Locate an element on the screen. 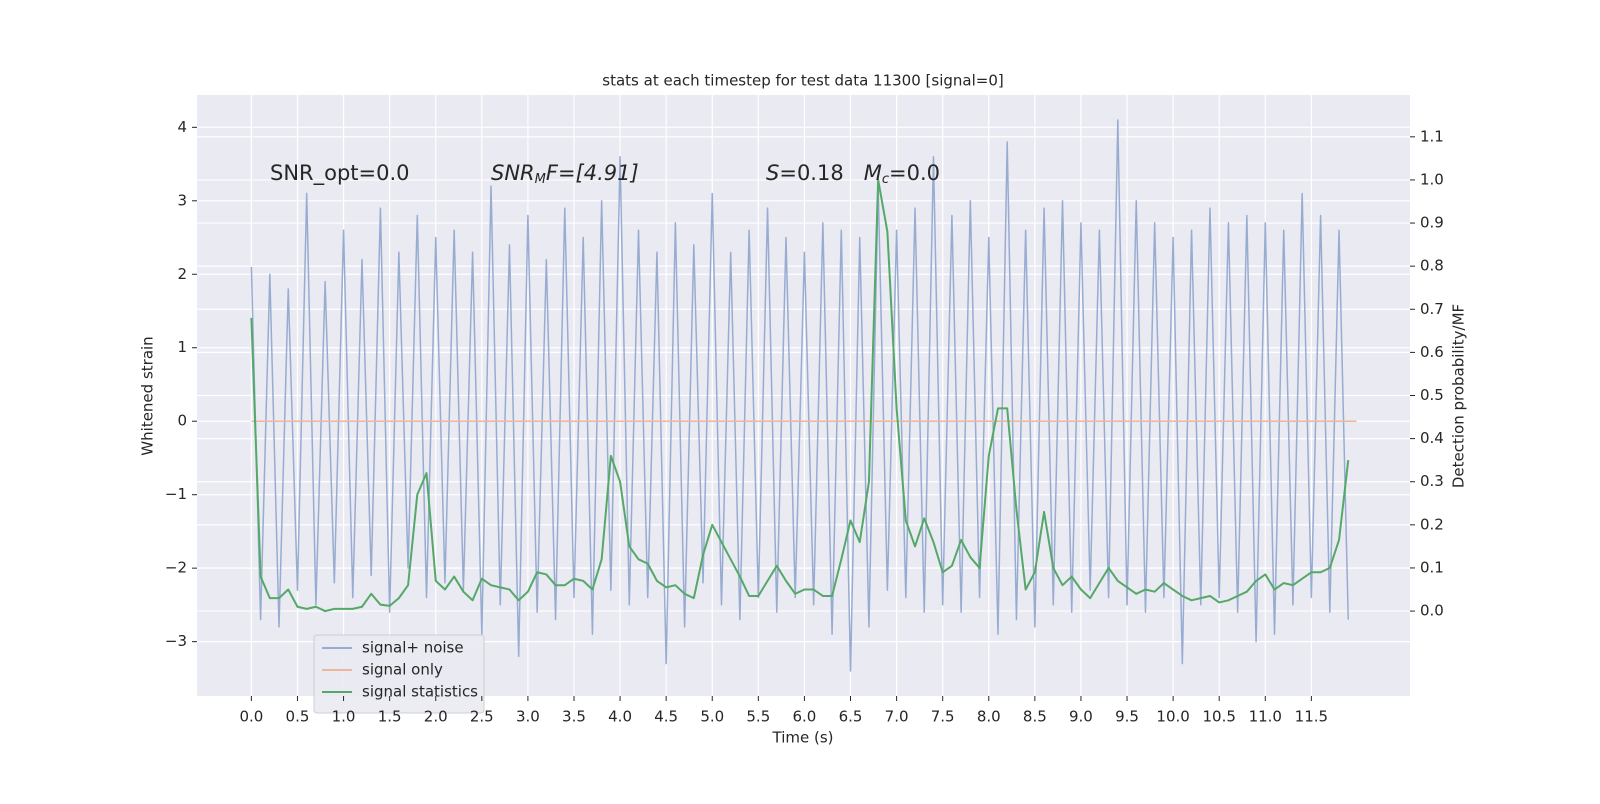 The image size is (1600, 804). y2-tick-label: 0.2 is located at coordinates (1432, 524).